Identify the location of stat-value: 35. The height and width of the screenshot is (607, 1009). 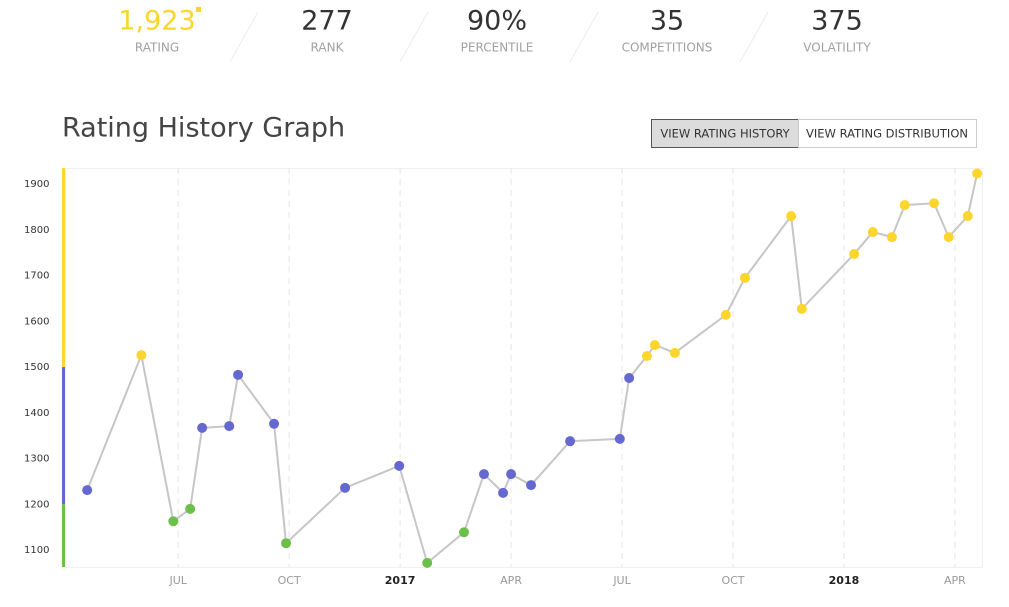
(667, 21).